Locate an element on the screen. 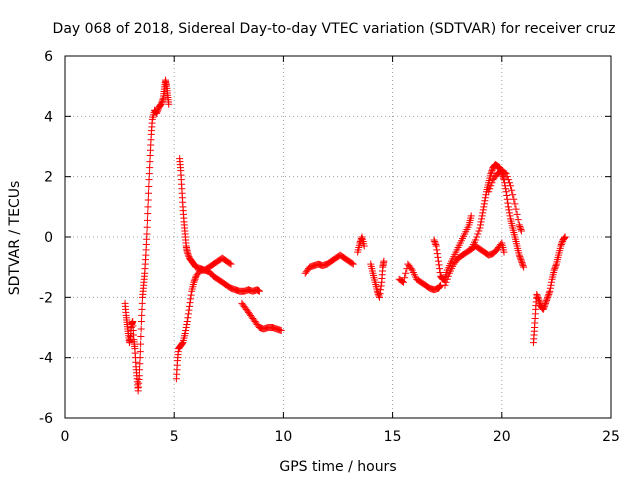 The image size is (640, 480). y-tick-label: -6 is located at coordinates (46, 419).